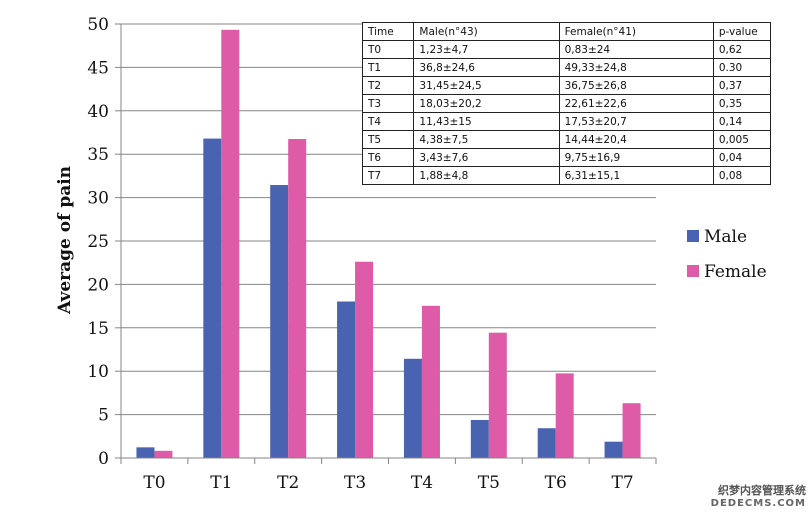 Image resolution: width=812 pixels, height=513 pixels. What do you see at coordinates (163, 454) in the screenshot?
I see `bar-female-t0` at bounding box center [163, 454].